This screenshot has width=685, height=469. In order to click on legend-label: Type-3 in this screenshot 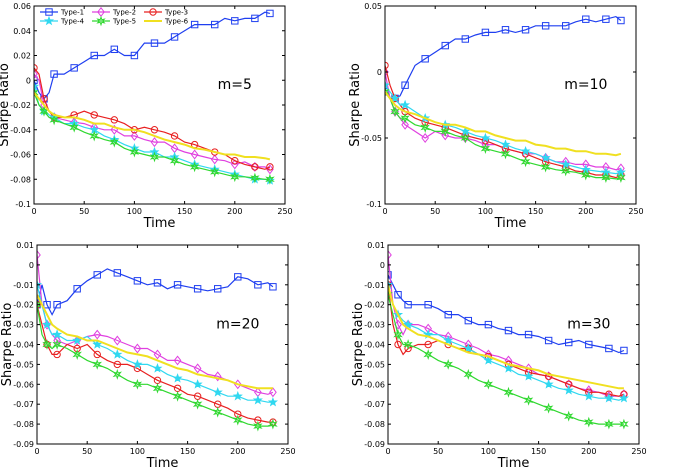, I will do `click(176, 13)`.